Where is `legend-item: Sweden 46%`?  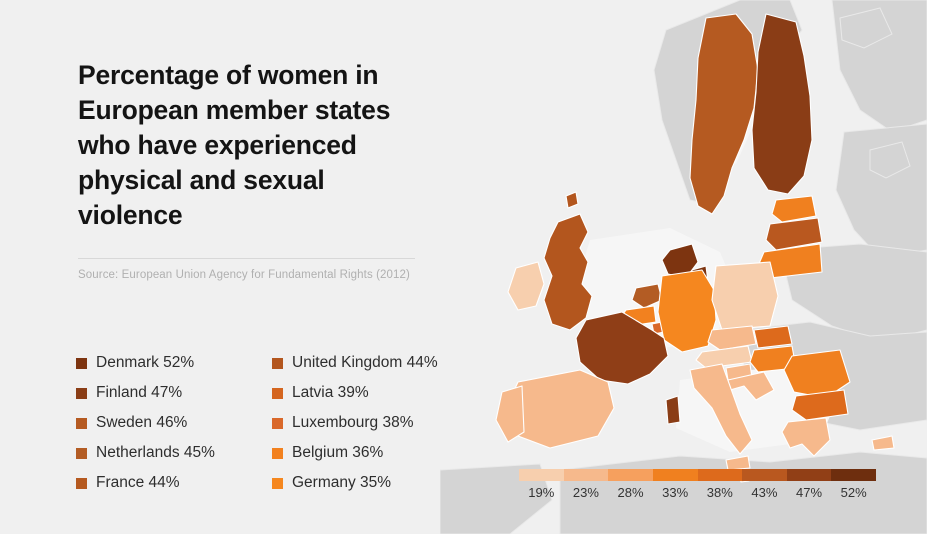 legend-item: Sweden 46% is located at coordinates (145, 423).